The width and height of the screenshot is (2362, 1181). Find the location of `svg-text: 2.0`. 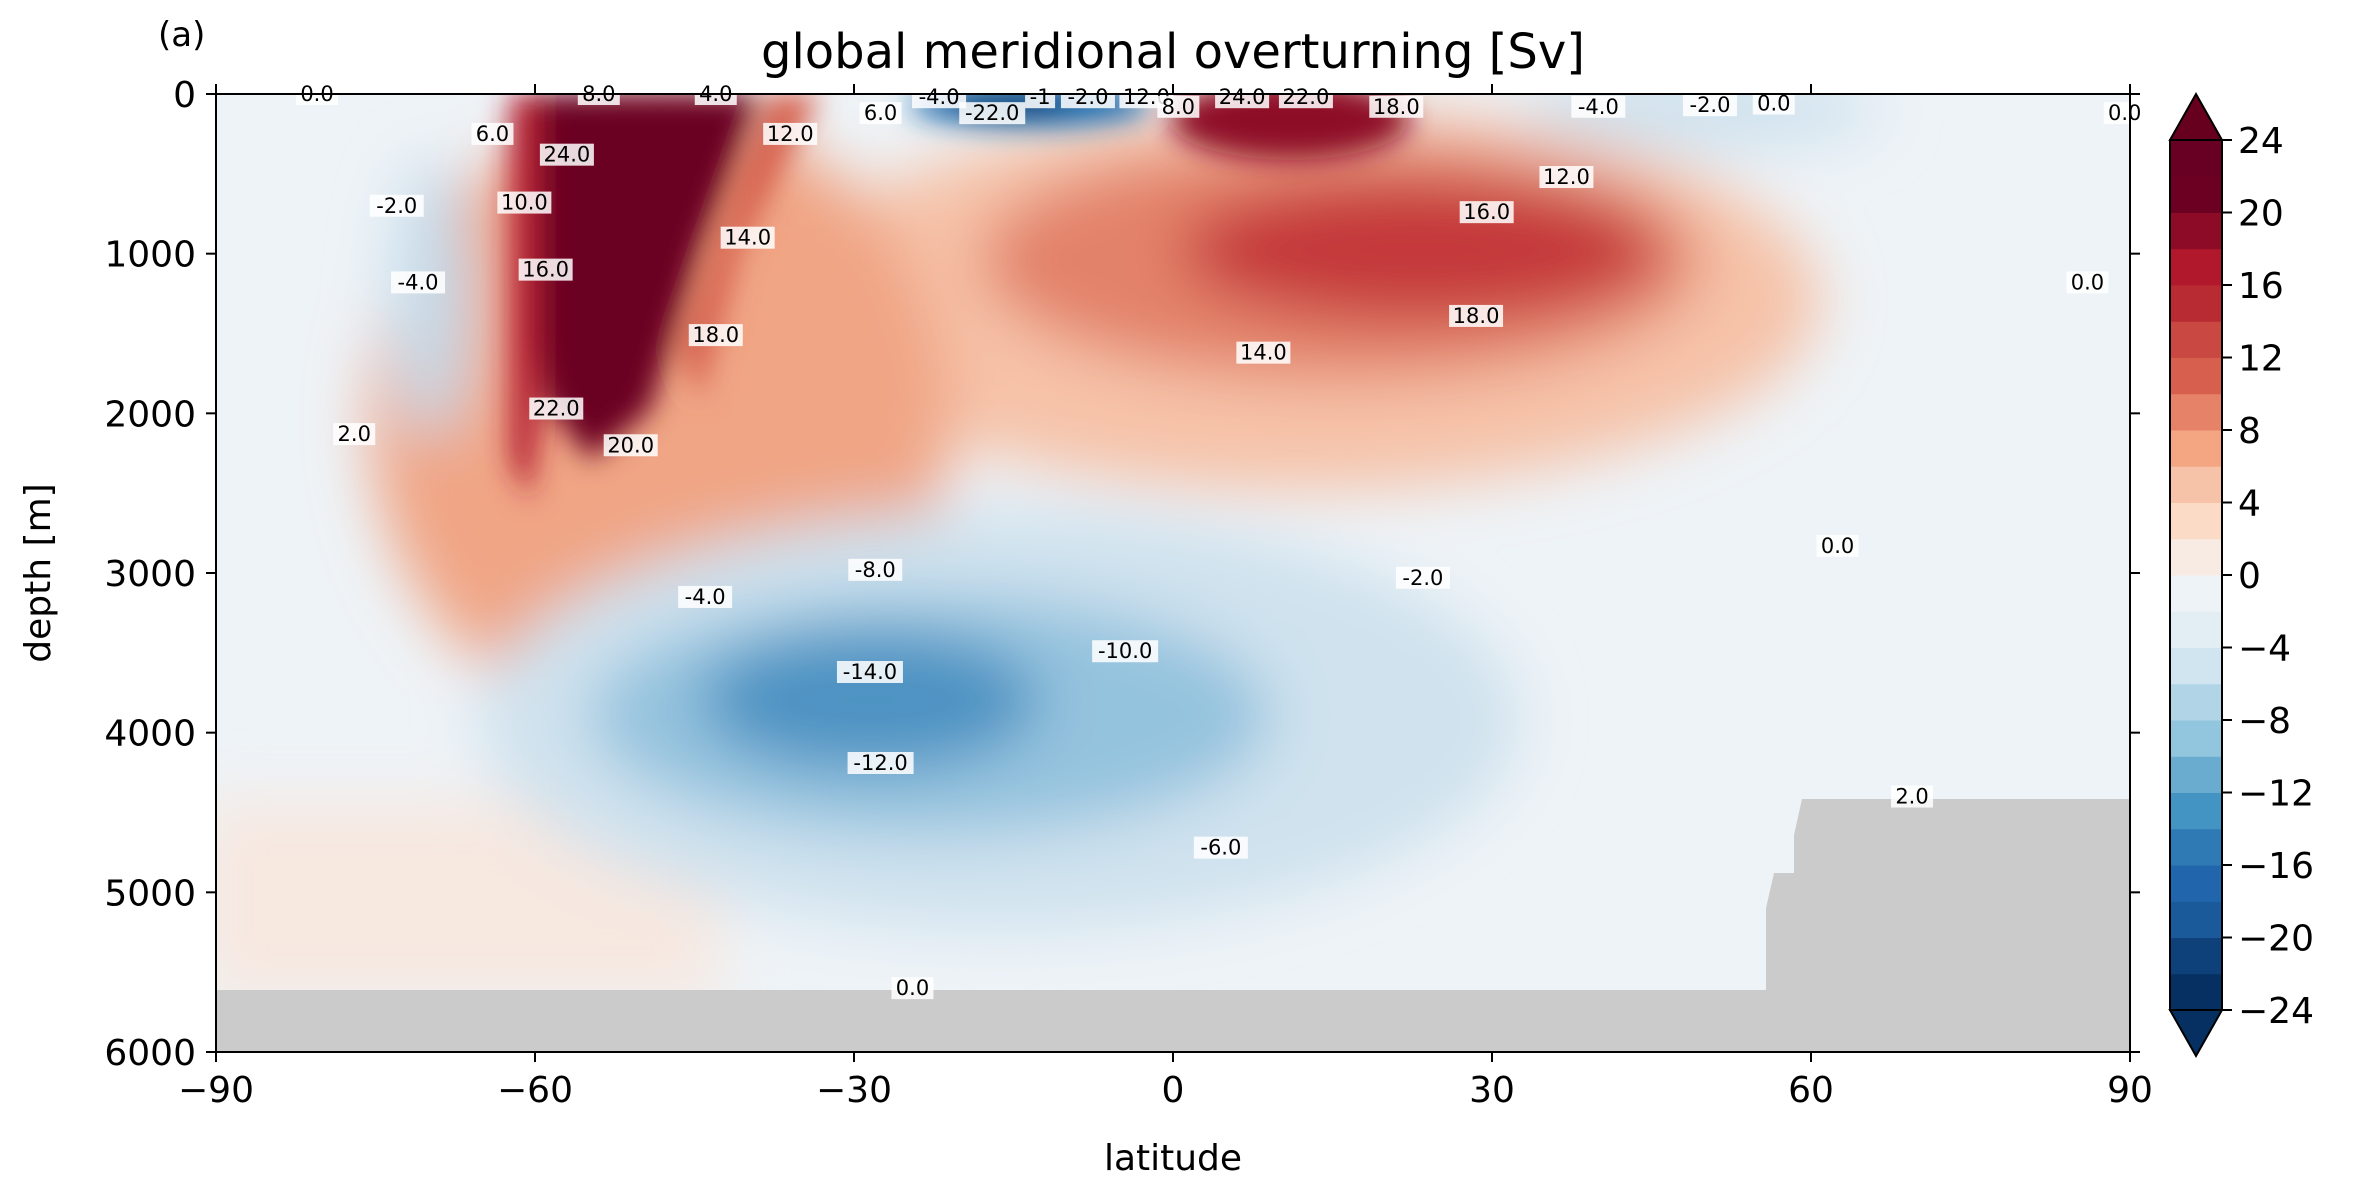

svg-text: 2.0 is located at coordinates (354, 434).